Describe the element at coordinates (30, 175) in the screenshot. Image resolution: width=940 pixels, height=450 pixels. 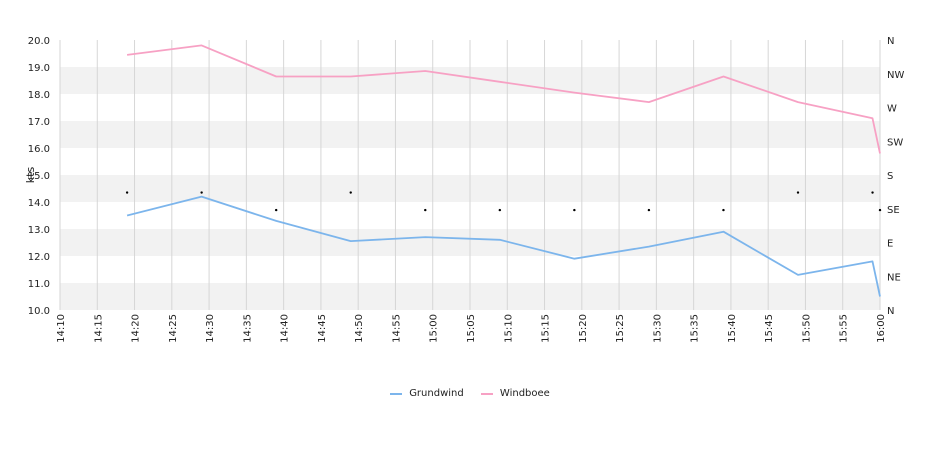
I see `y-axis-label: kts` at that location.